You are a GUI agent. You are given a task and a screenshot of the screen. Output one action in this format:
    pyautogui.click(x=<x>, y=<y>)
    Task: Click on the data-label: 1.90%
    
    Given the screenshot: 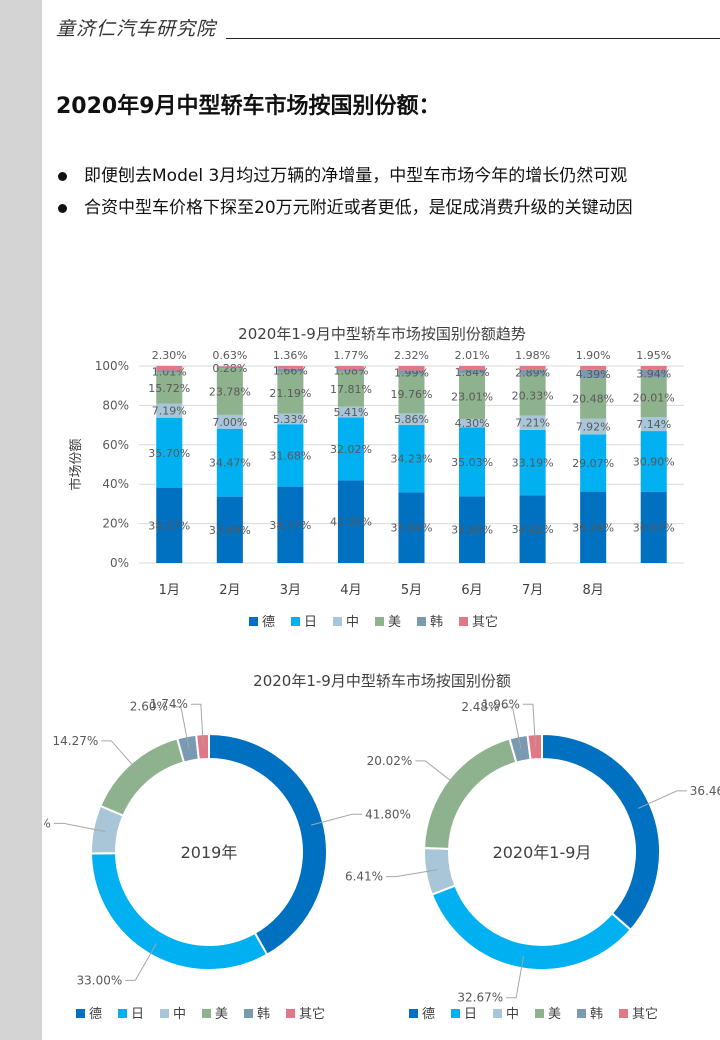 What is the action you would take?
    pyautogui.click(x=593, y=355)
    